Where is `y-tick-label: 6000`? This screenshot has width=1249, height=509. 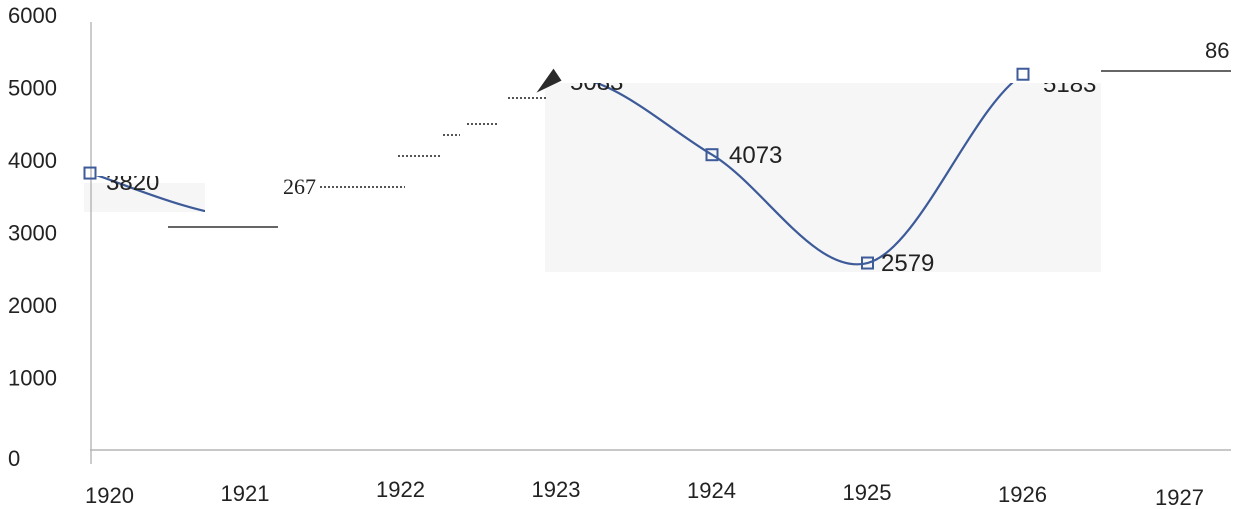 y-tick-label: 6000 is located at coordinates (32, 15).